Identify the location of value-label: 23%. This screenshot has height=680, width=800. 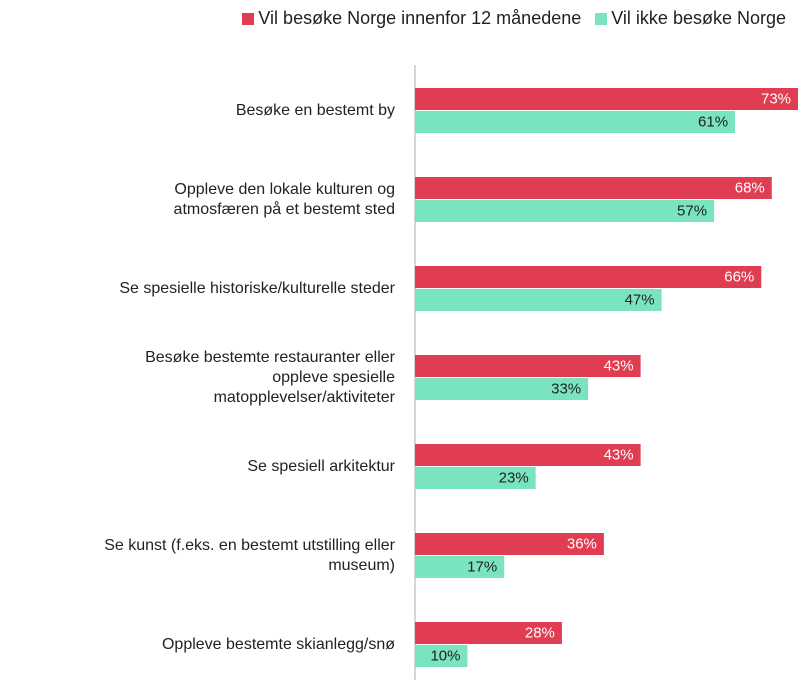
(514, 477).